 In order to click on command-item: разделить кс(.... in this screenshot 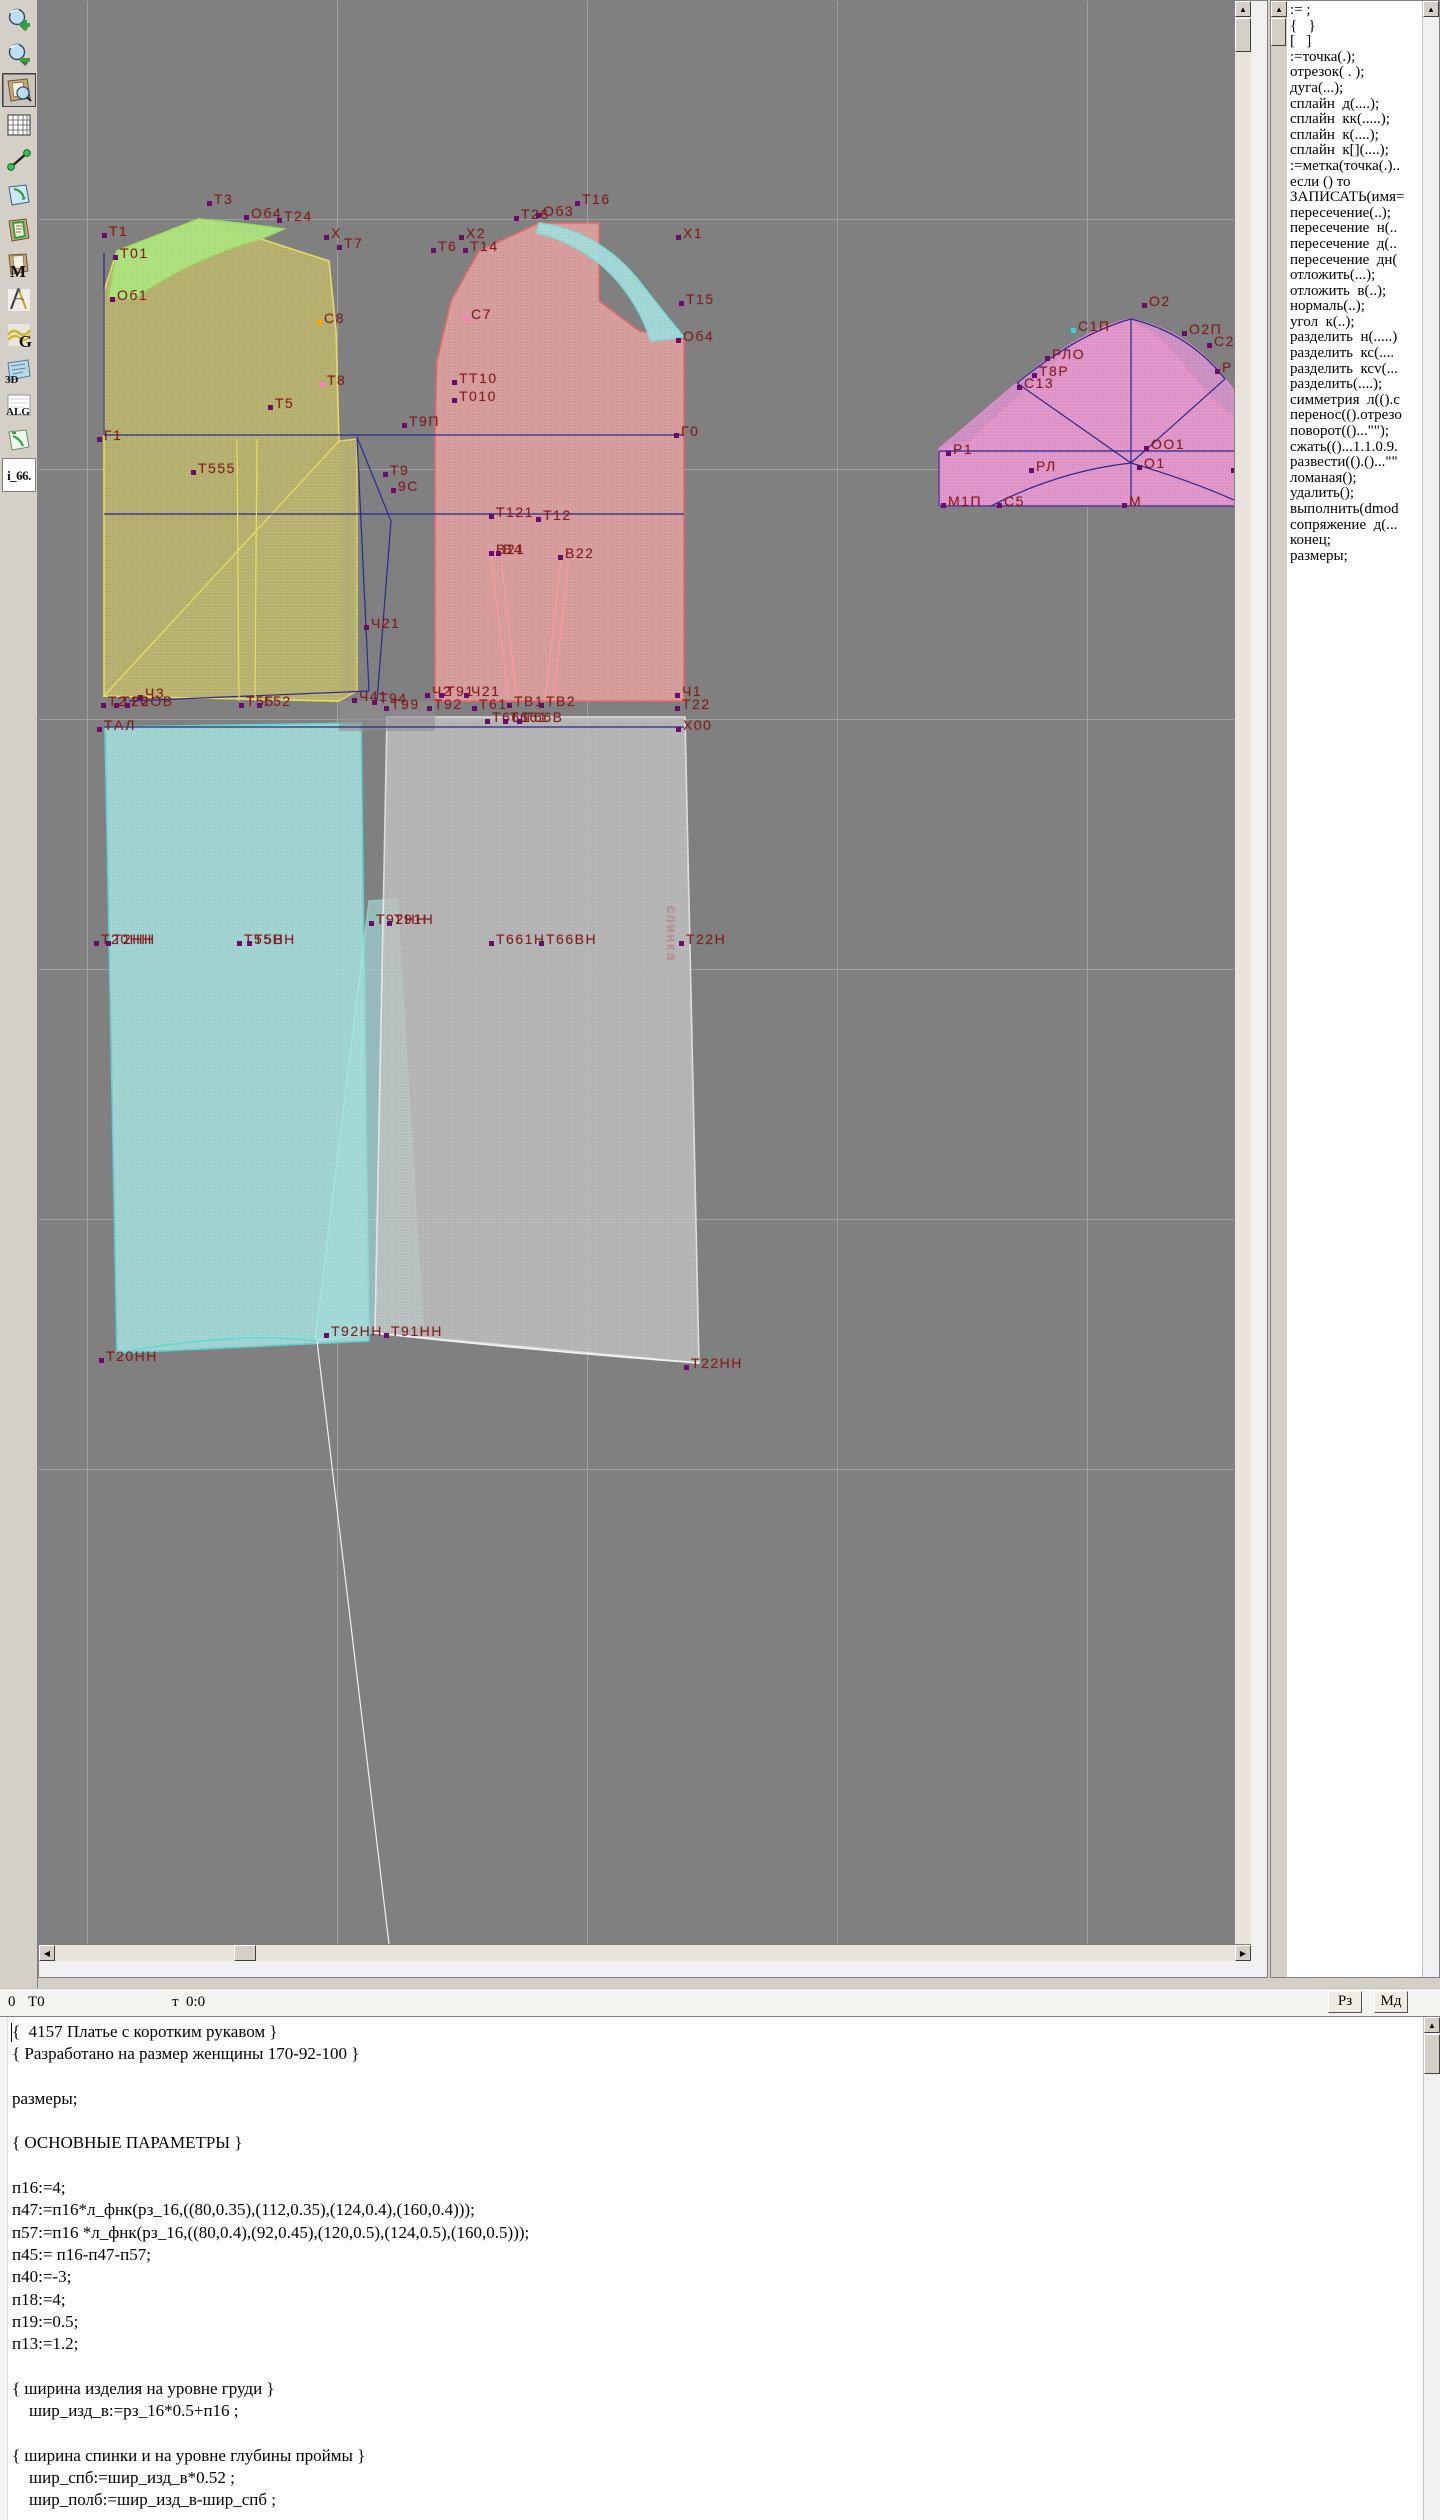, I will do `click(1342, 353)`.